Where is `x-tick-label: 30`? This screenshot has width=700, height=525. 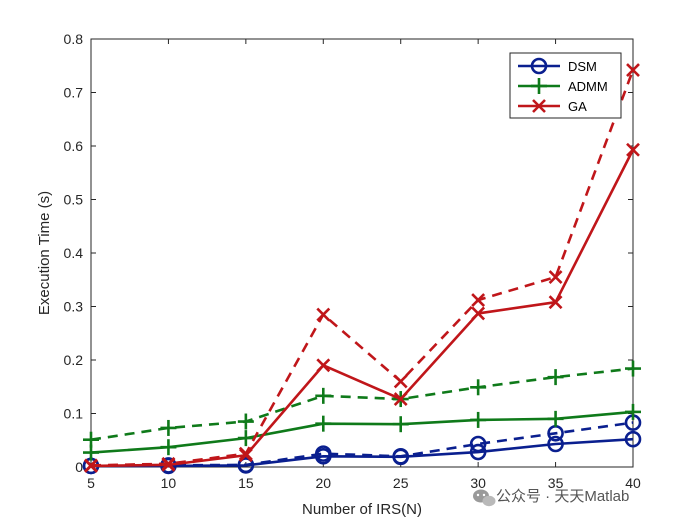
x-tick-label: 30 is located at coordinates (478, 483).